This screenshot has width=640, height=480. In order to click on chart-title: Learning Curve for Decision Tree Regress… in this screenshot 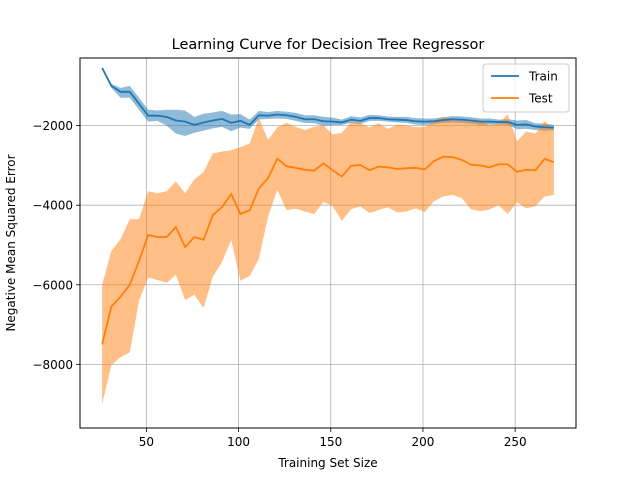, I will do `click(328, 45)`.